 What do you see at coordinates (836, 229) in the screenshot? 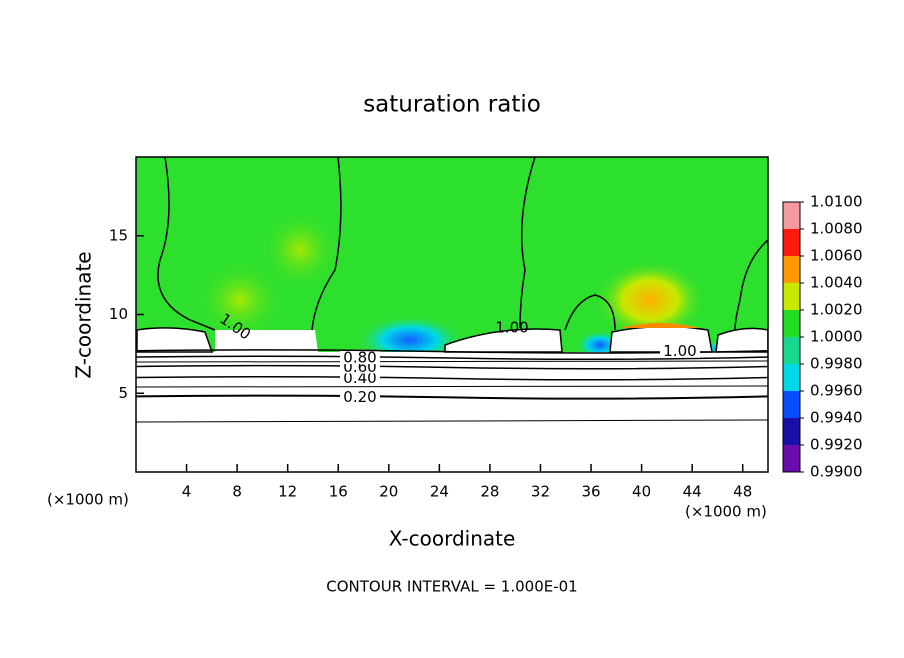
I see `colorbar-tick-label: 1.0080` at bounding box center [836, 229].